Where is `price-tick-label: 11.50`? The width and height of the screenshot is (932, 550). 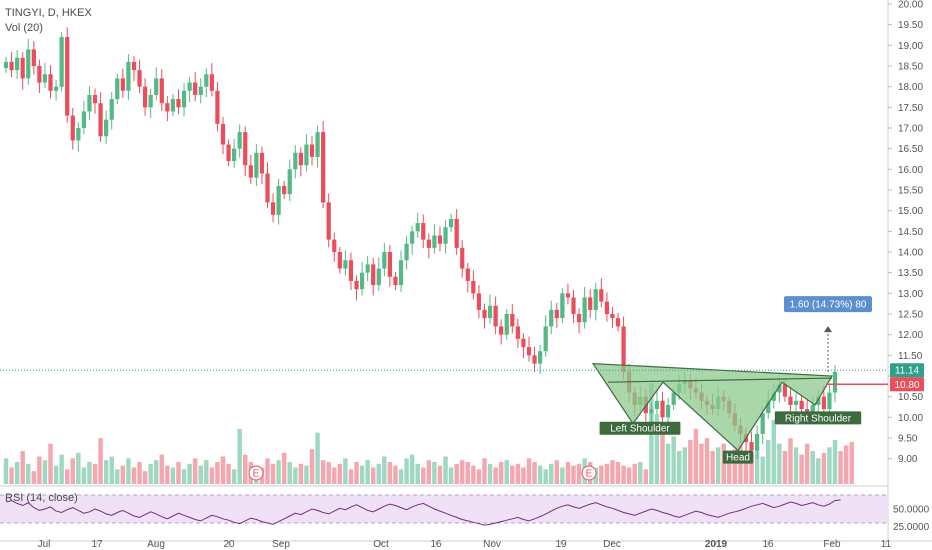
price-tick-label: 11.50 is located at coordinates (910, 356).